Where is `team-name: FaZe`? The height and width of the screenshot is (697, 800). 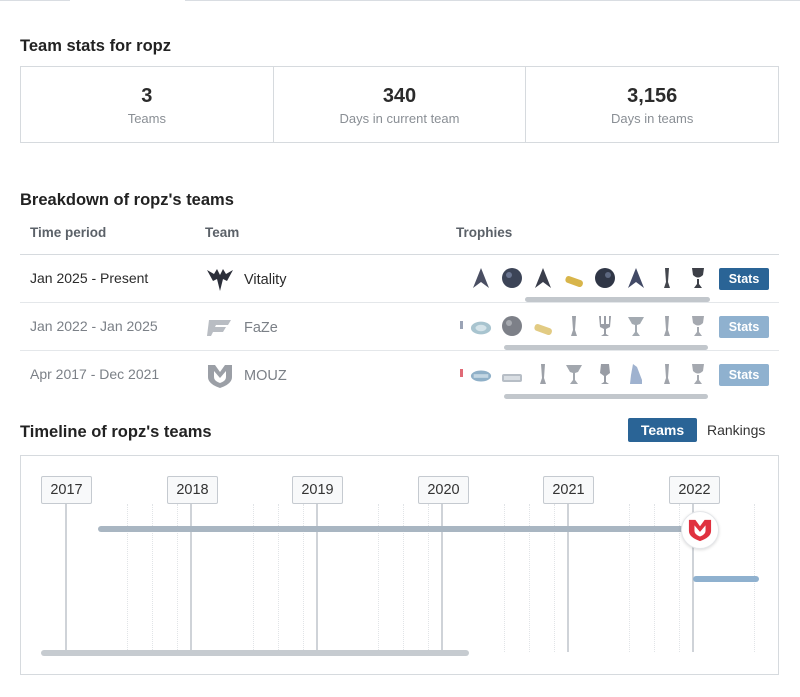 team-name: FaZe is located at coordinates (261, 328).